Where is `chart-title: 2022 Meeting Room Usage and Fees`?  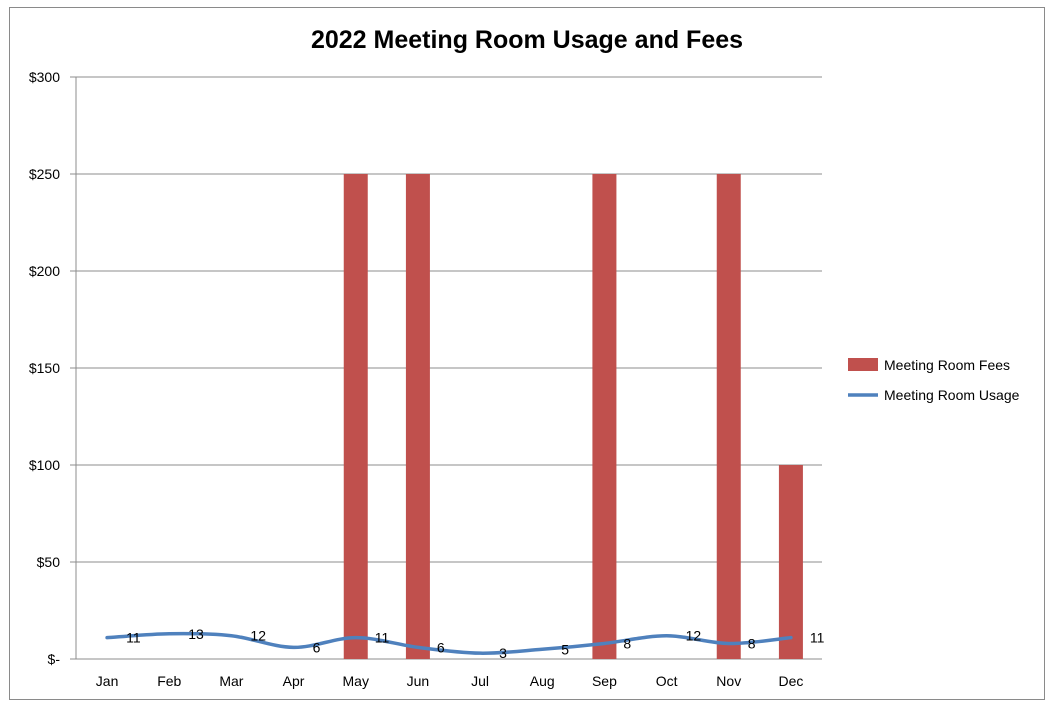
chart-title: 2022 Meeting Room Usage and Fees is located at coordinates (527, 40).